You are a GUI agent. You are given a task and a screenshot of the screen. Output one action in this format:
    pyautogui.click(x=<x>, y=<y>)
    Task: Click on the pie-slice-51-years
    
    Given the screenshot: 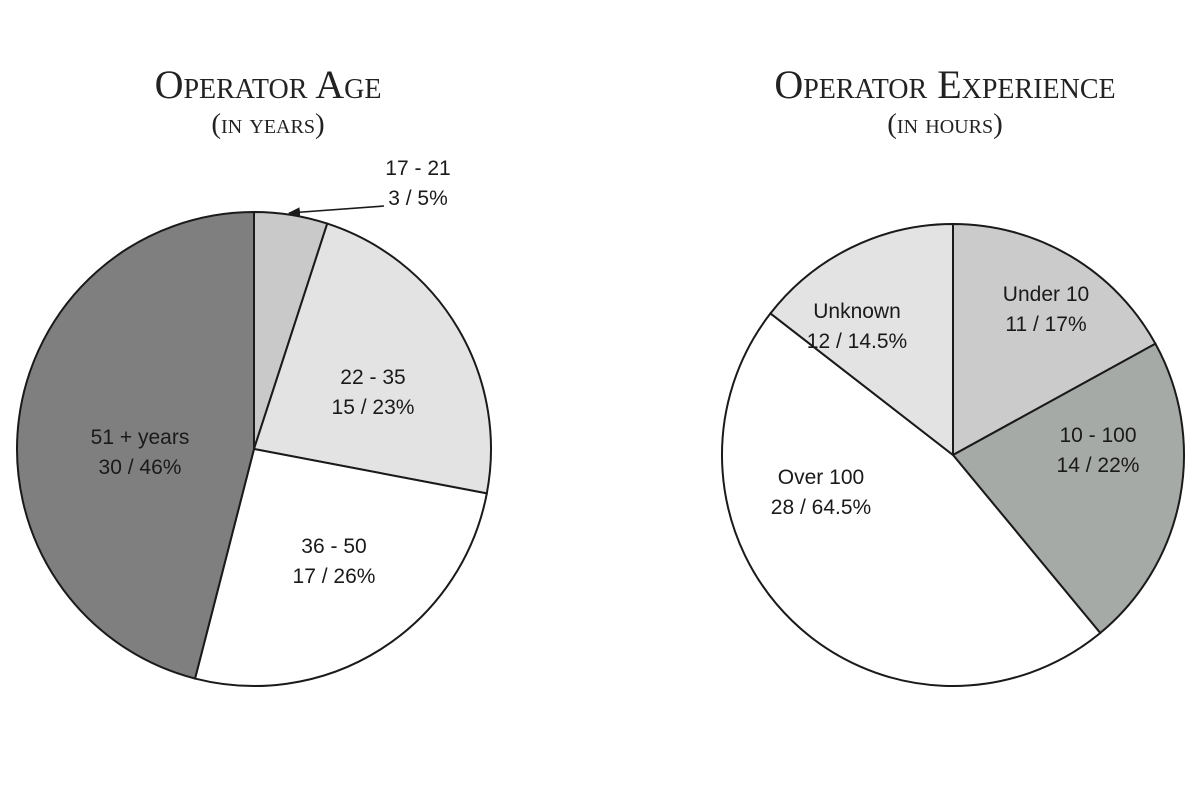 What is the action you would take?
    pyautogui.click(x=135, y=445)
    